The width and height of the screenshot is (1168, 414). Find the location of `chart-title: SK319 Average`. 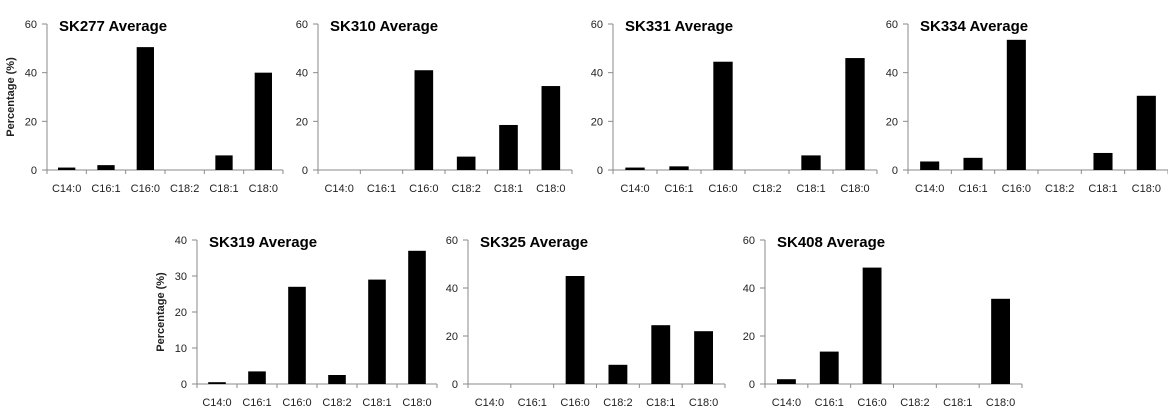

chart-title: SK319 Average is located at coordinates (263, 242).